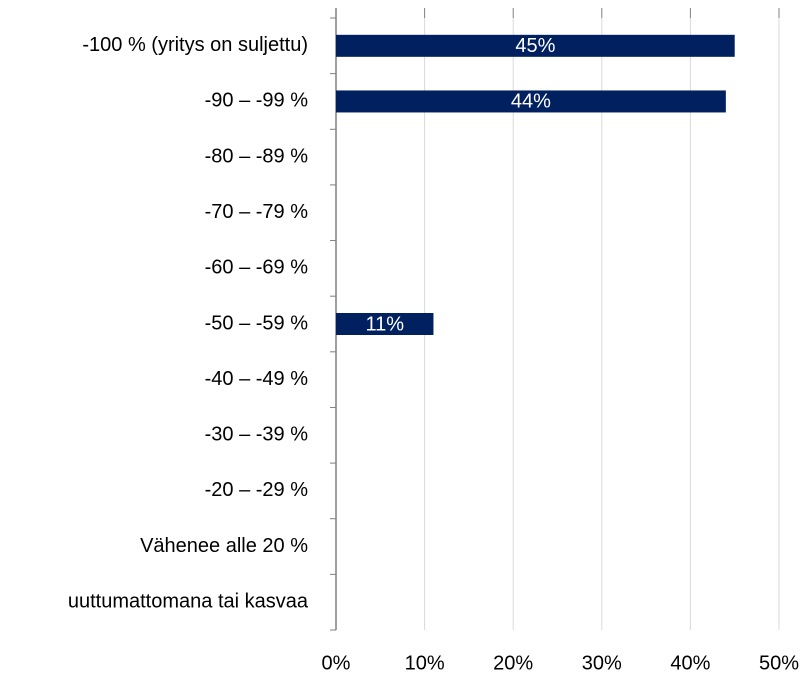 The height and width of the screenshot is (674, 808). Describe the element at coordinates (779, 663) in the screenshot. I see `x-tick-label: 50%` at that location.